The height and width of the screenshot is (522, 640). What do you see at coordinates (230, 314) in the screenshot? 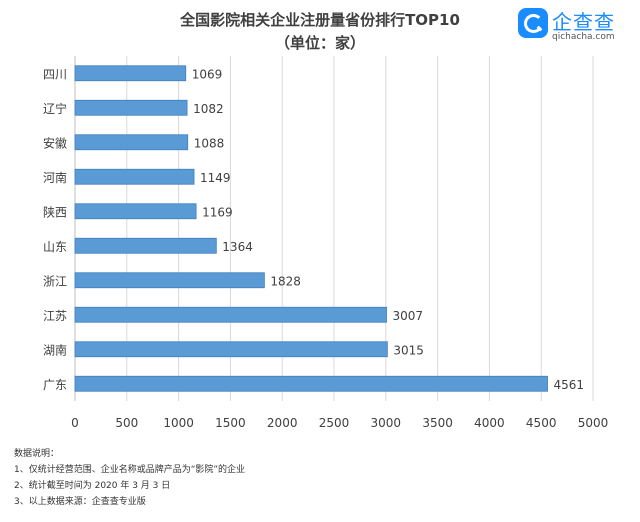
I see `bar-江苏` at bounding box center [230, 314].